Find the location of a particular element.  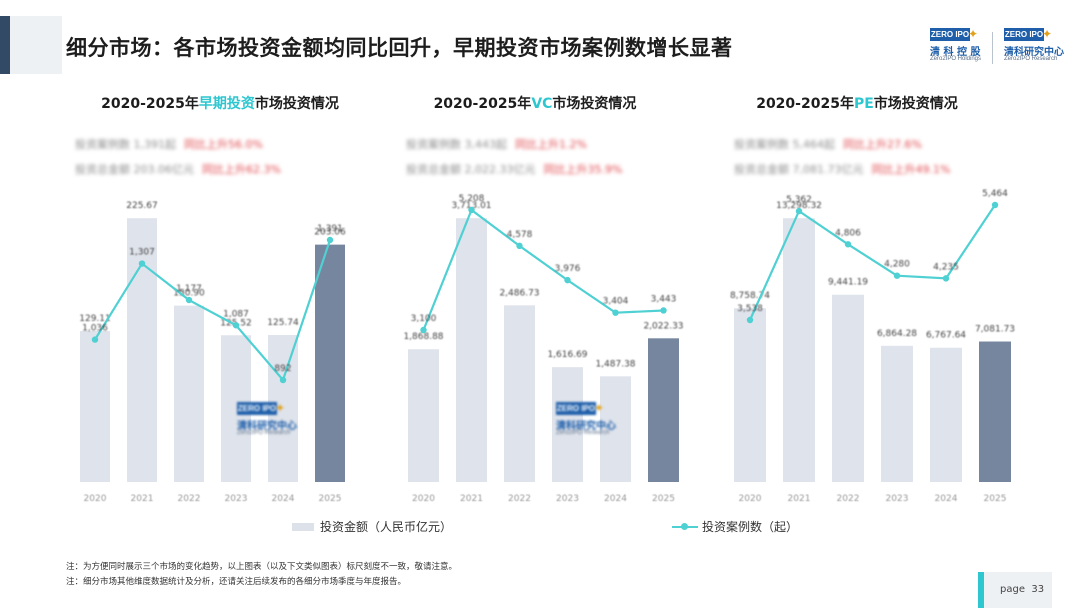

x-tick-label: 2023 is located at coordinates (567, 499).